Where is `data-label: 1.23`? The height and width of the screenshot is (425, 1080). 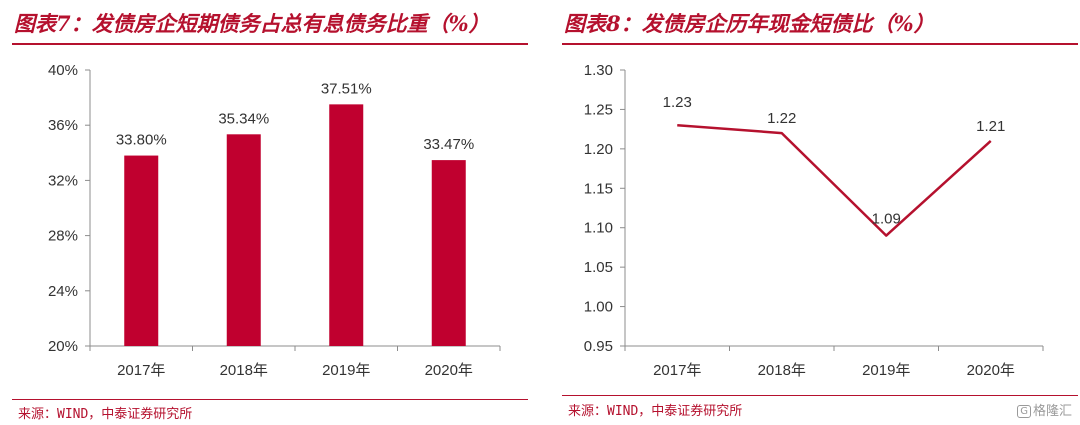 data-label: 1.23 is located at coordinates (677, 102).